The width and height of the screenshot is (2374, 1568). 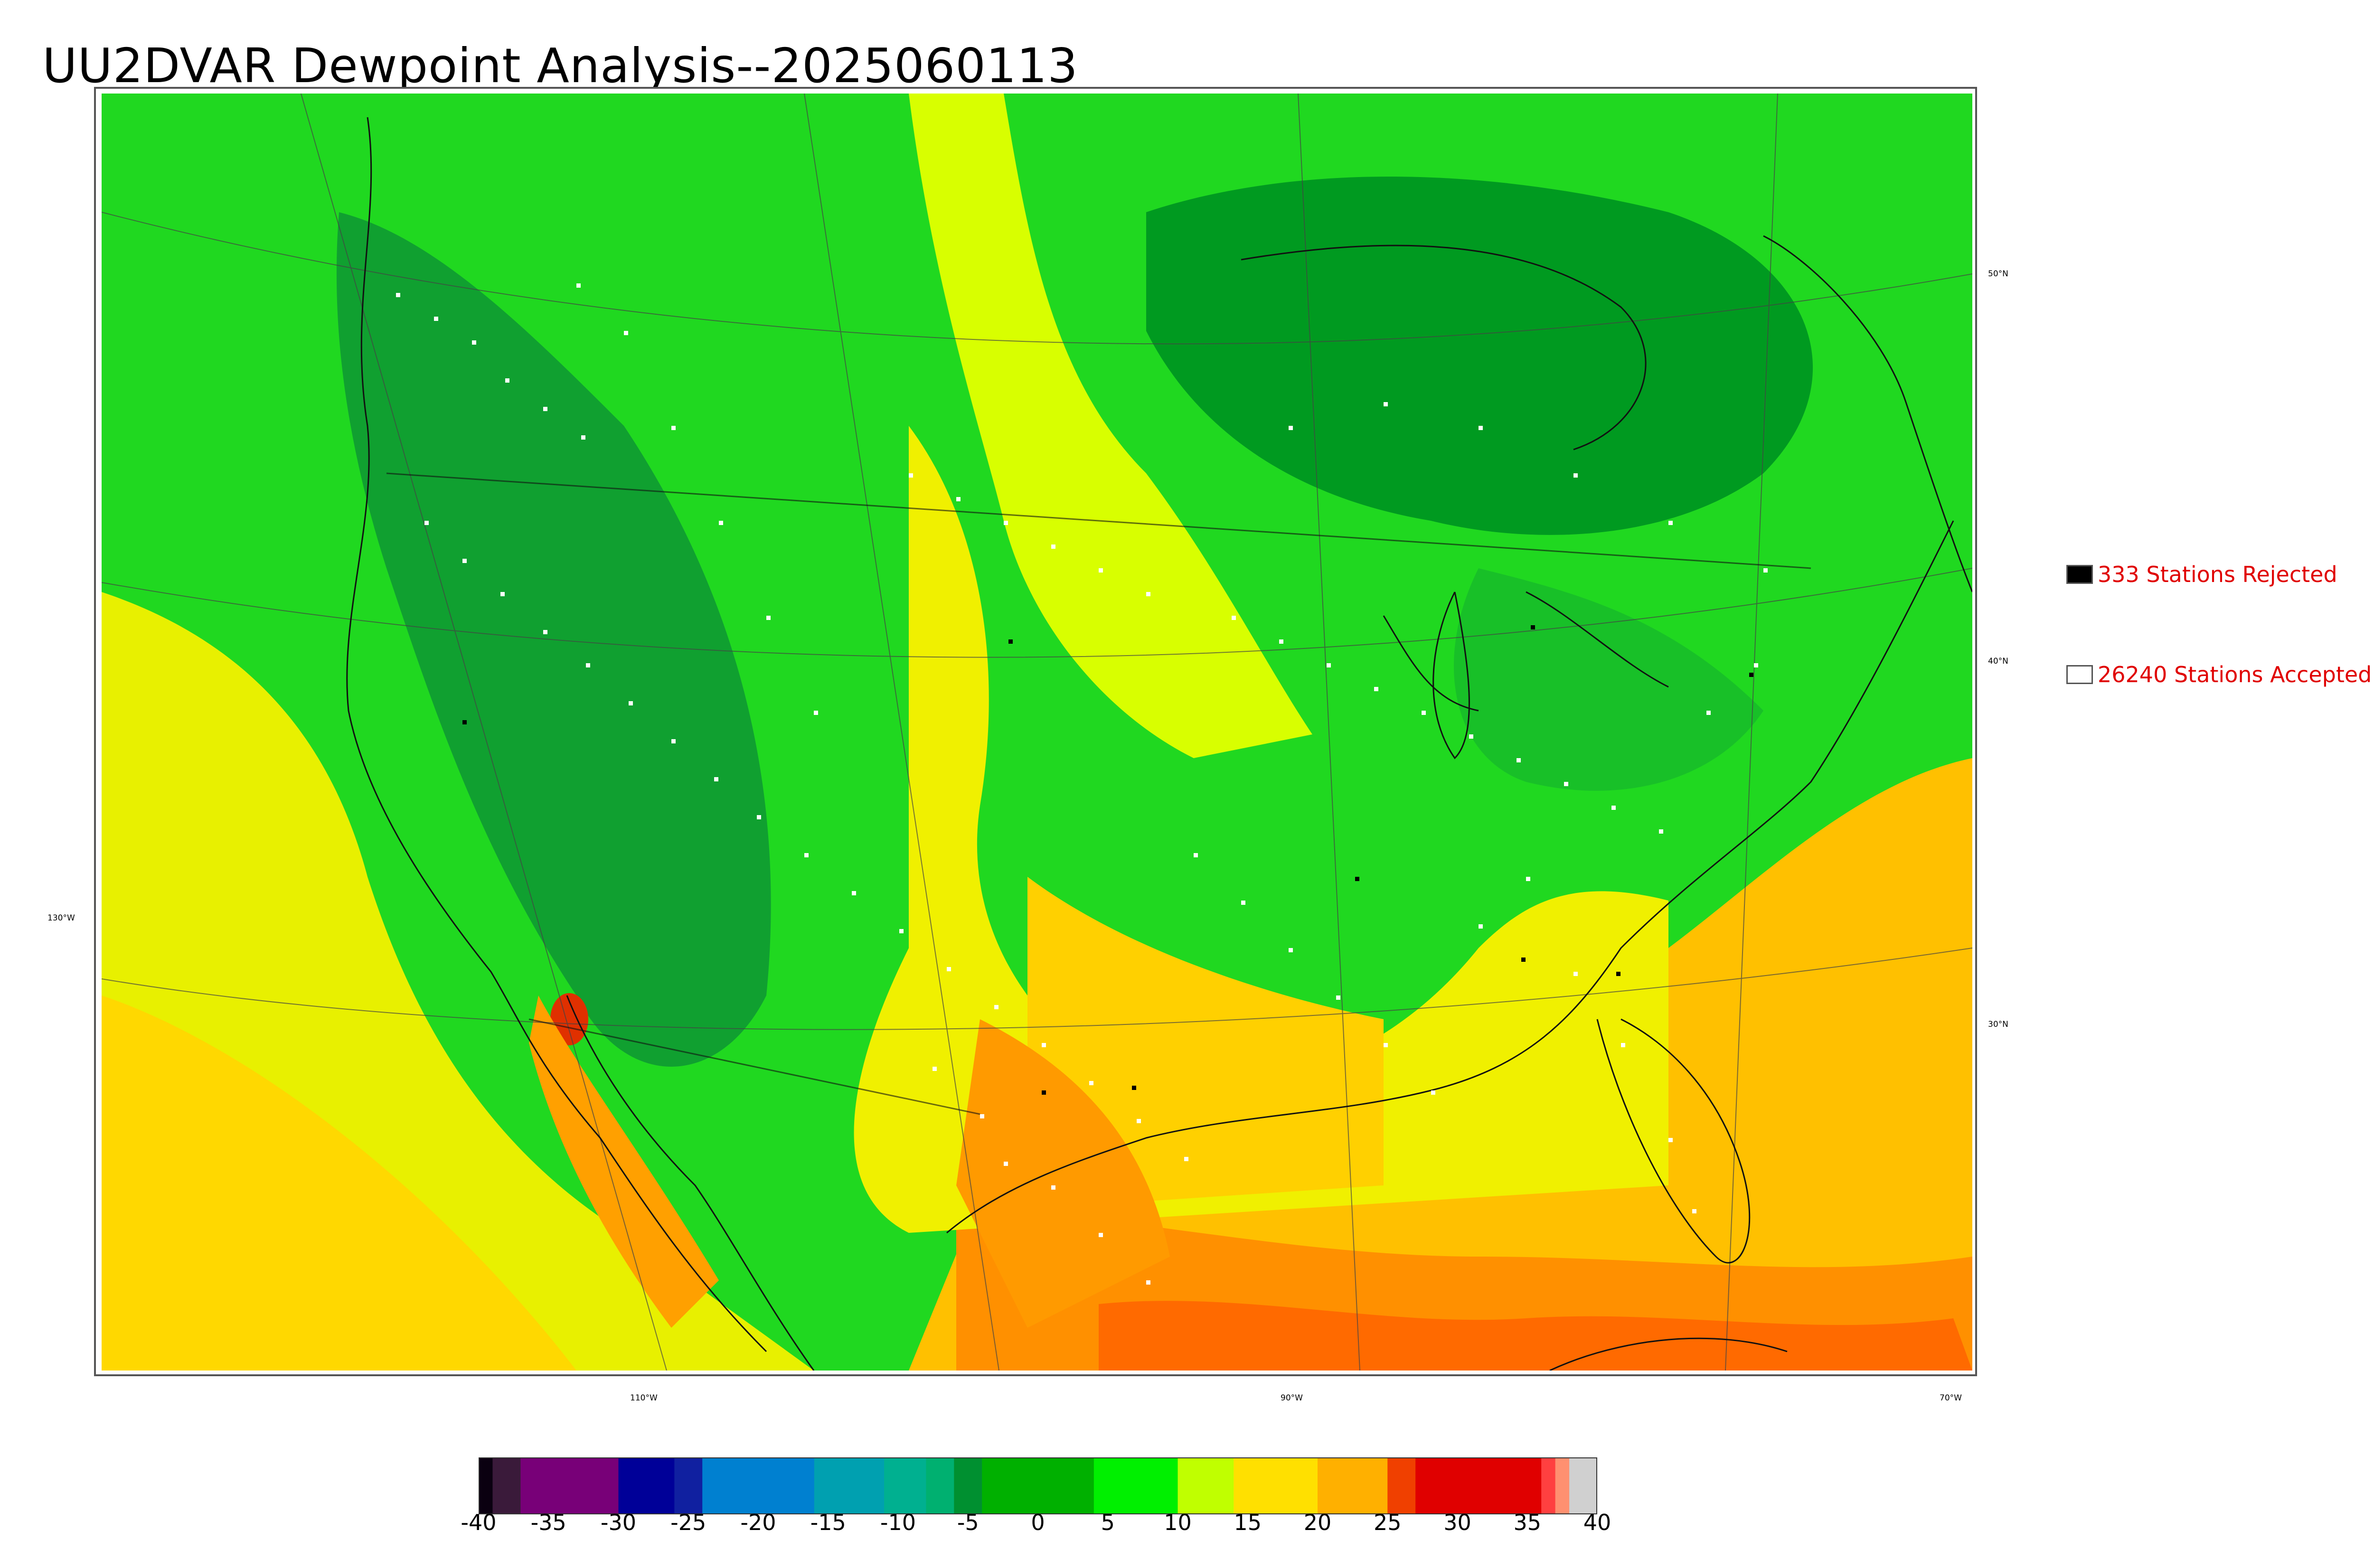 I want to click on colorbar-tick-label: 5, so click(x=1108, y=1522).